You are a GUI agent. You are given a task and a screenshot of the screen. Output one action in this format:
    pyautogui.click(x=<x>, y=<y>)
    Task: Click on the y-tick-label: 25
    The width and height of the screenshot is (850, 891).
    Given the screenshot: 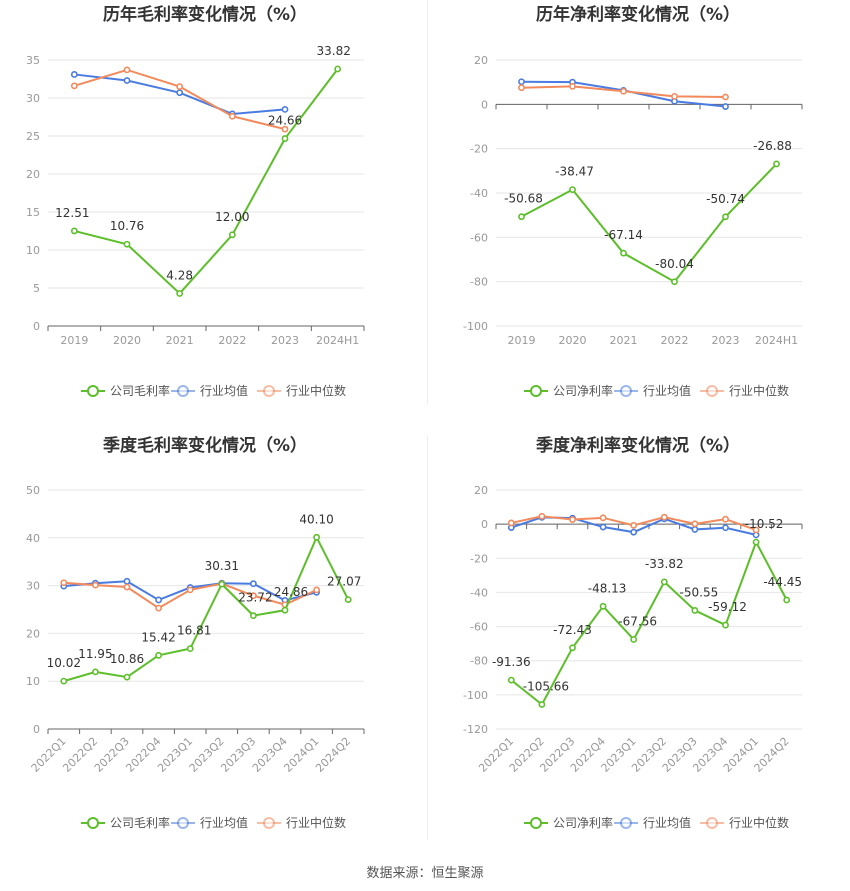 What is the action you would take?
    pyautogui.click(x=33, y=136)
    